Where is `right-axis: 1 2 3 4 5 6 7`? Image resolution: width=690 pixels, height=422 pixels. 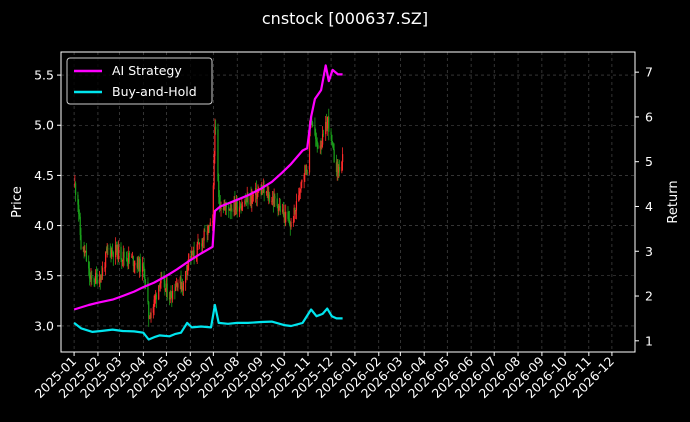
right-axis: 1 2 3 4 5 6 7 is located at coordinates (644, 206).